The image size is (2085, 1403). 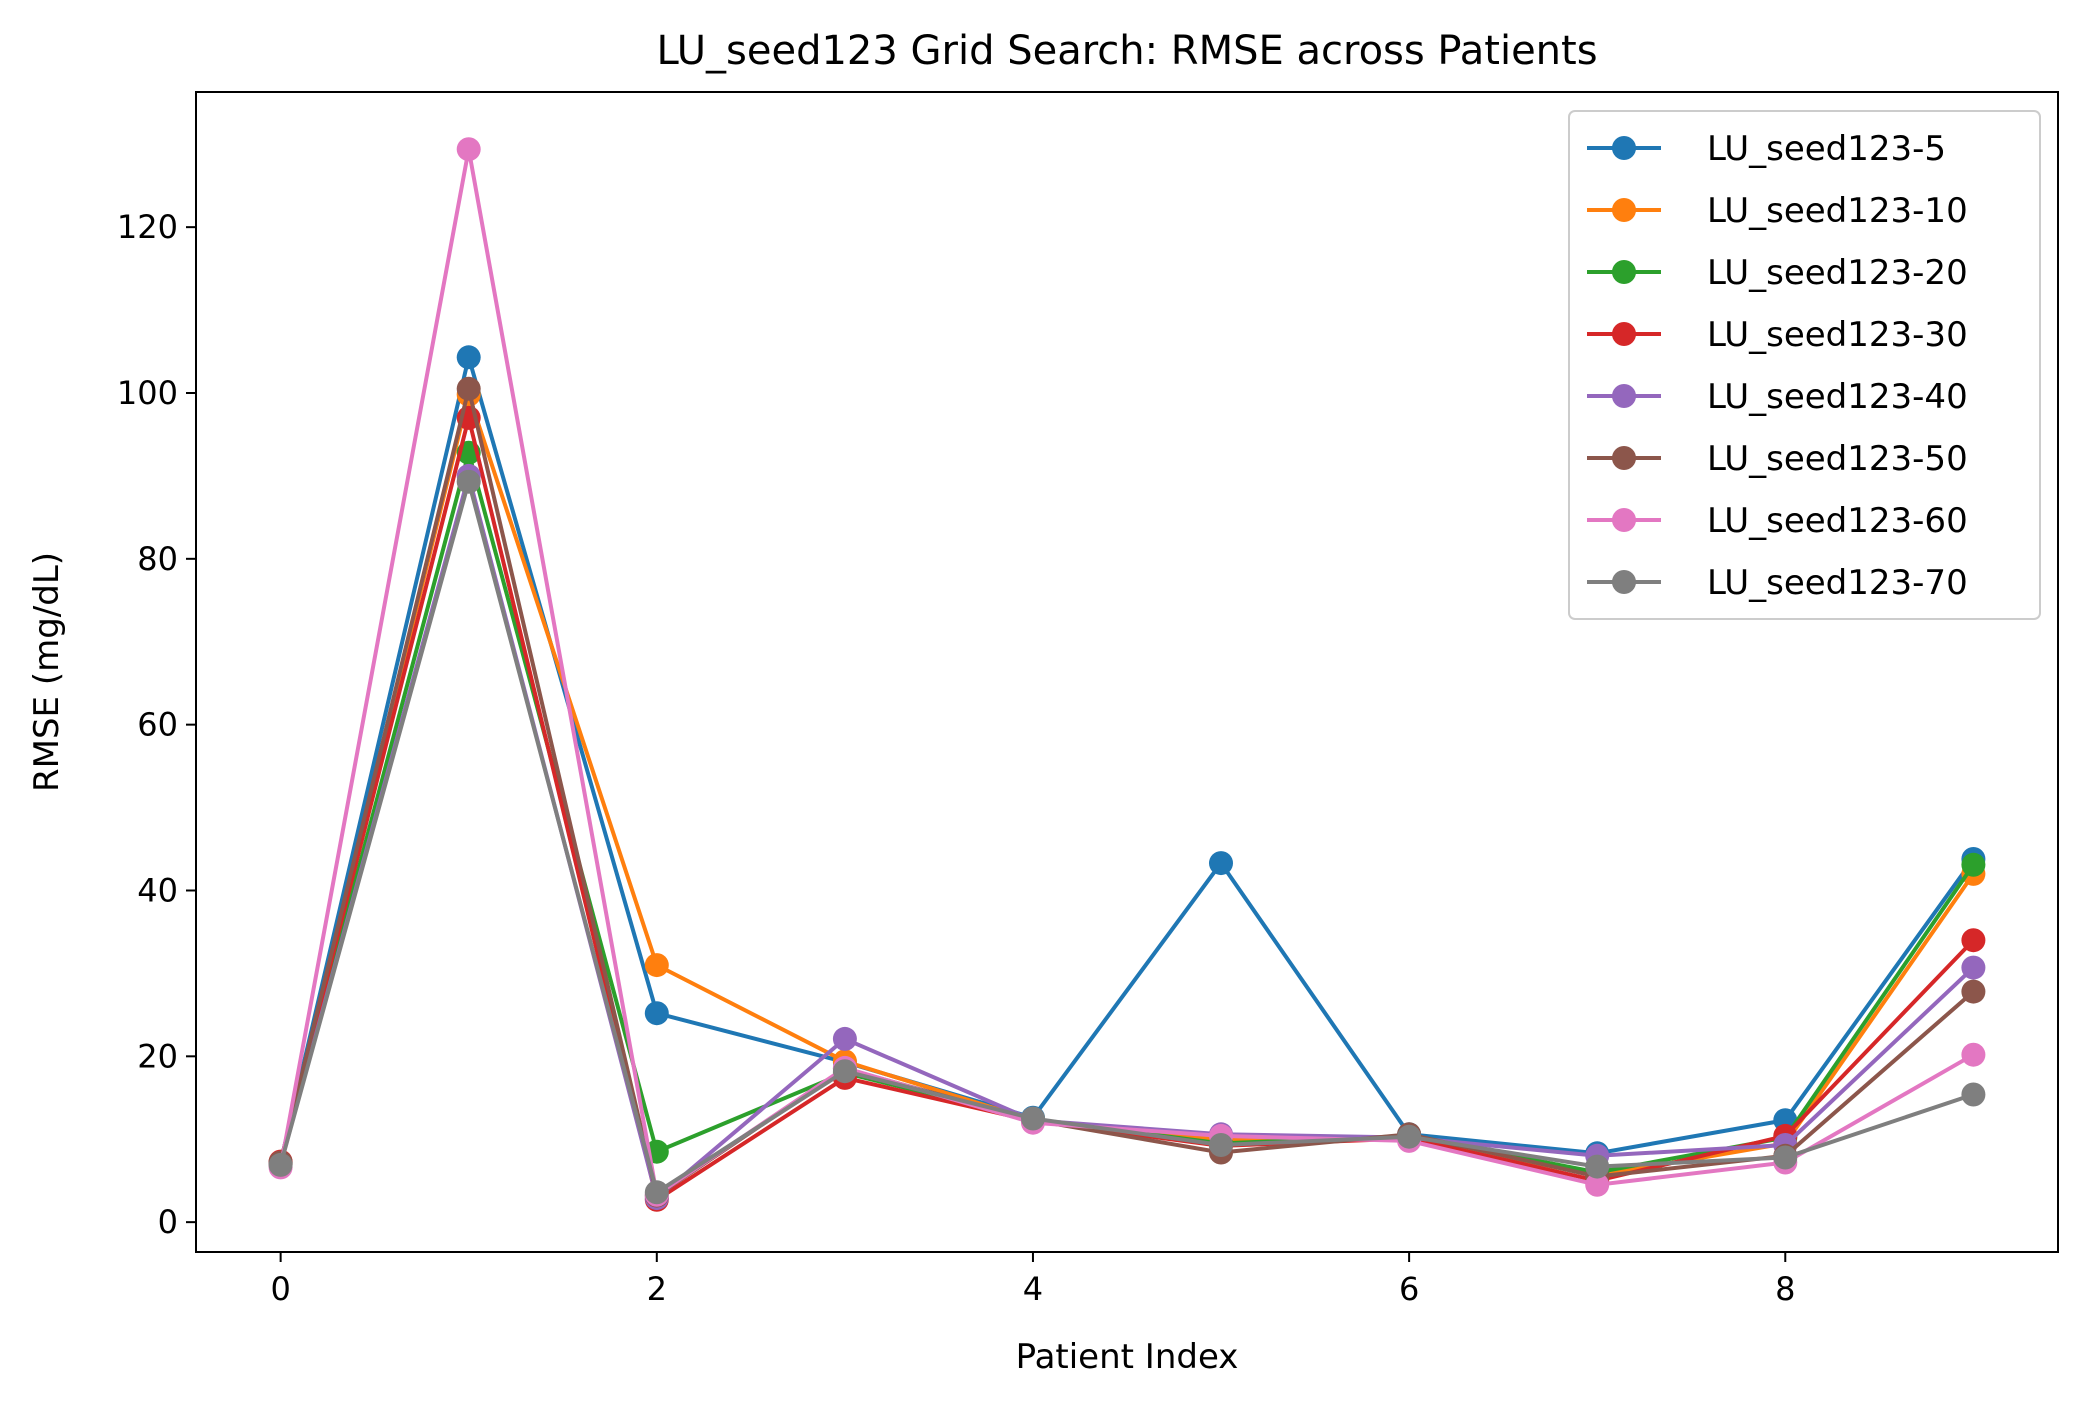 I want to click on legend-entry: LU_seed123-5, so click(x=1766, y=149).